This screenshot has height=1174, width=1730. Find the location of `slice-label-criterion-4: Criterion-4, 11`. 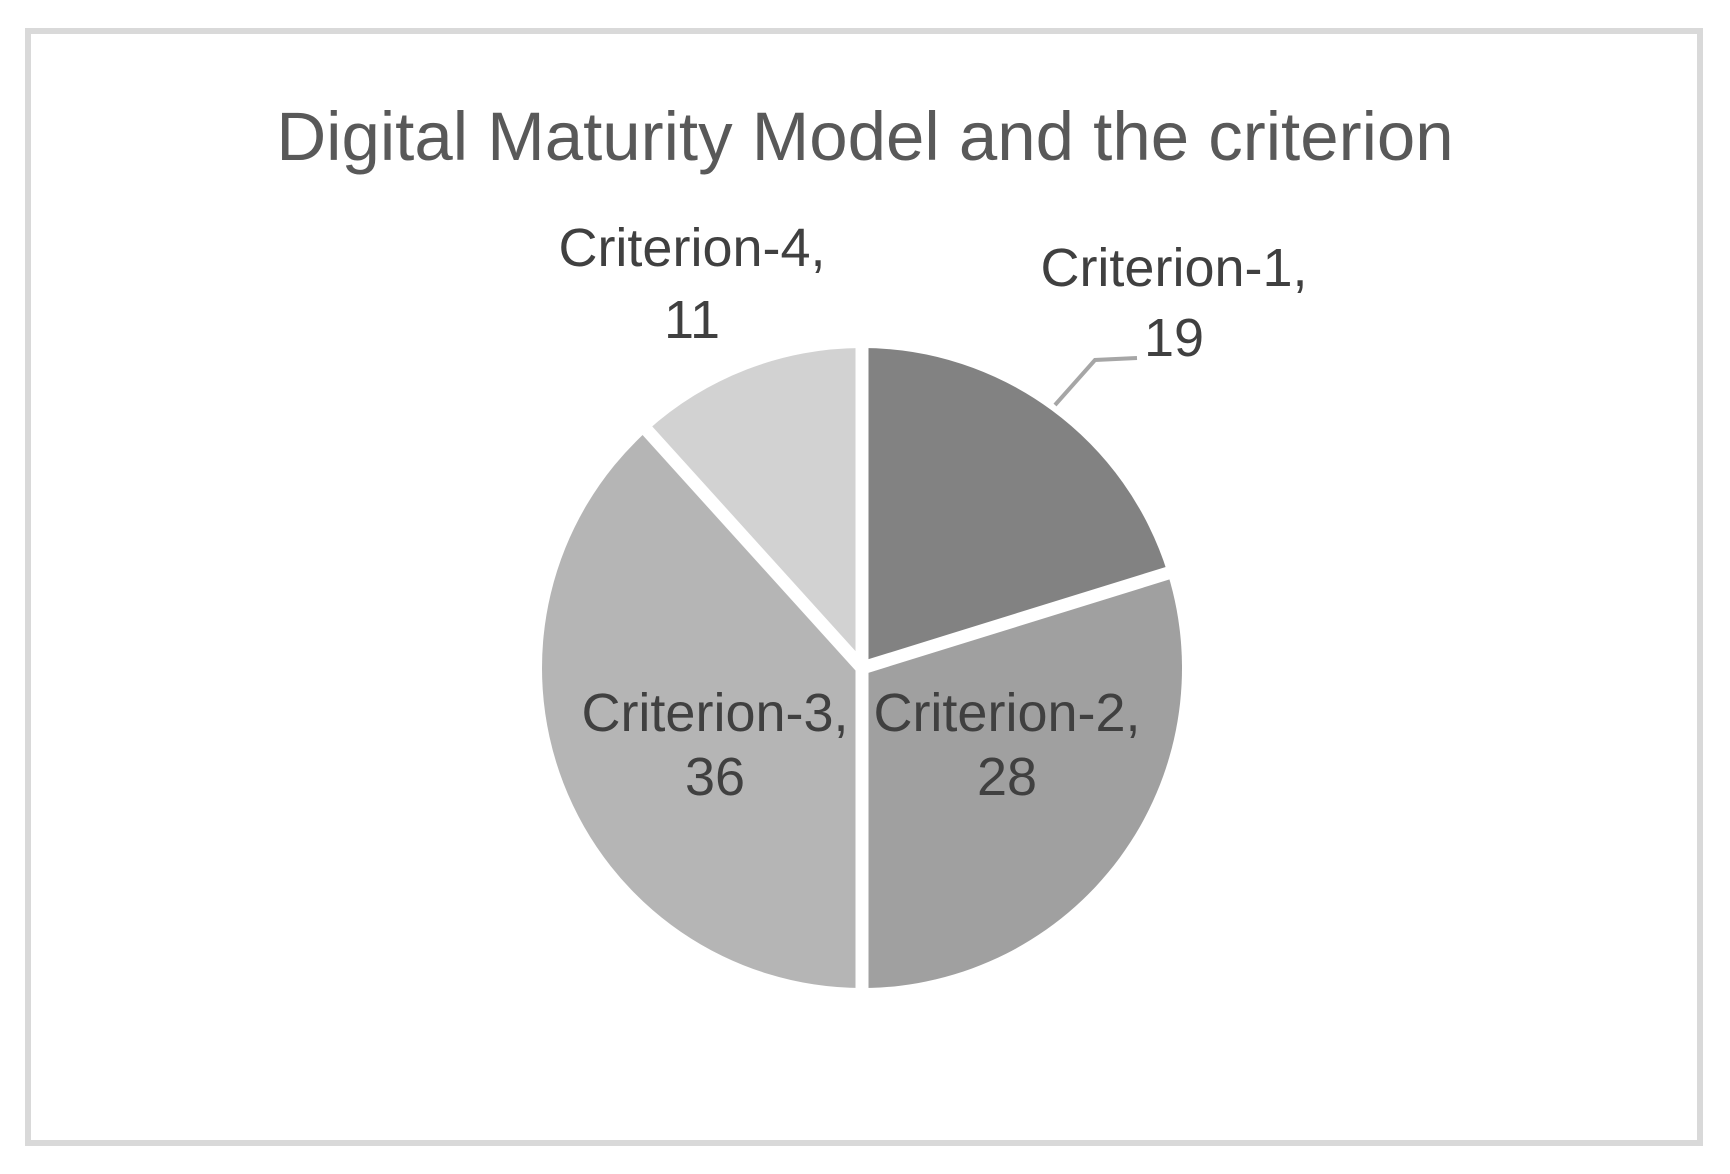

slice-label-criterion-4: Criterion-4, 11 is located at coordinates (691, 284).